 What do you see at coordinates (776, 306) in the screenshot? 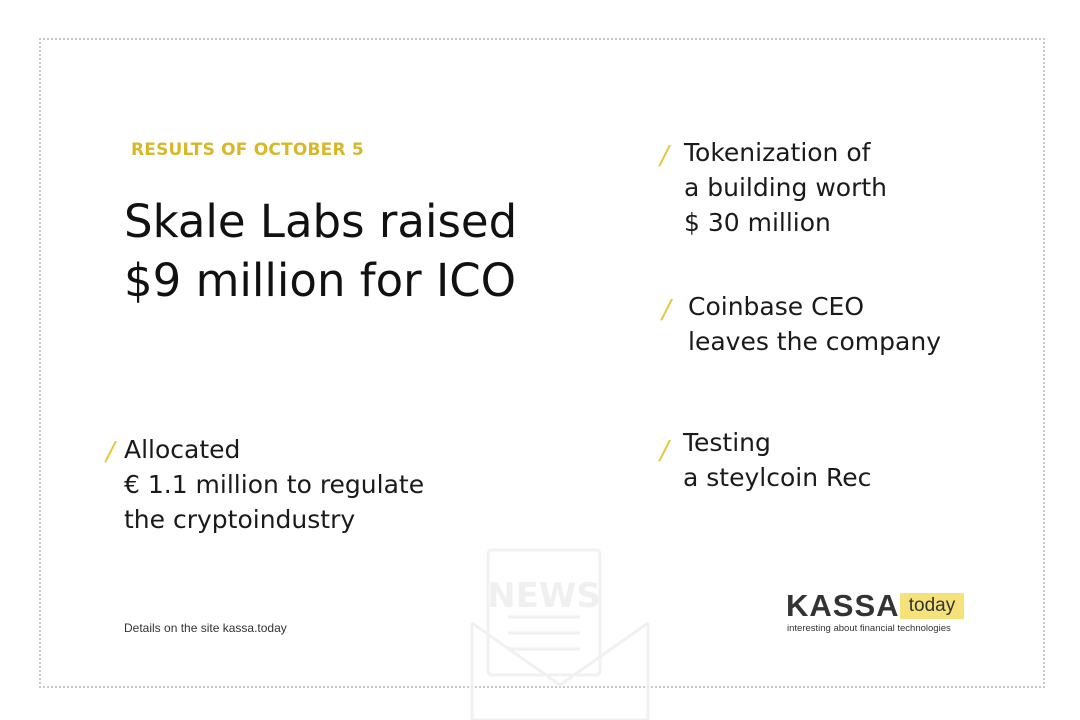
I see `news-line: Coinbase CEO` at bounding box center [776, 306].